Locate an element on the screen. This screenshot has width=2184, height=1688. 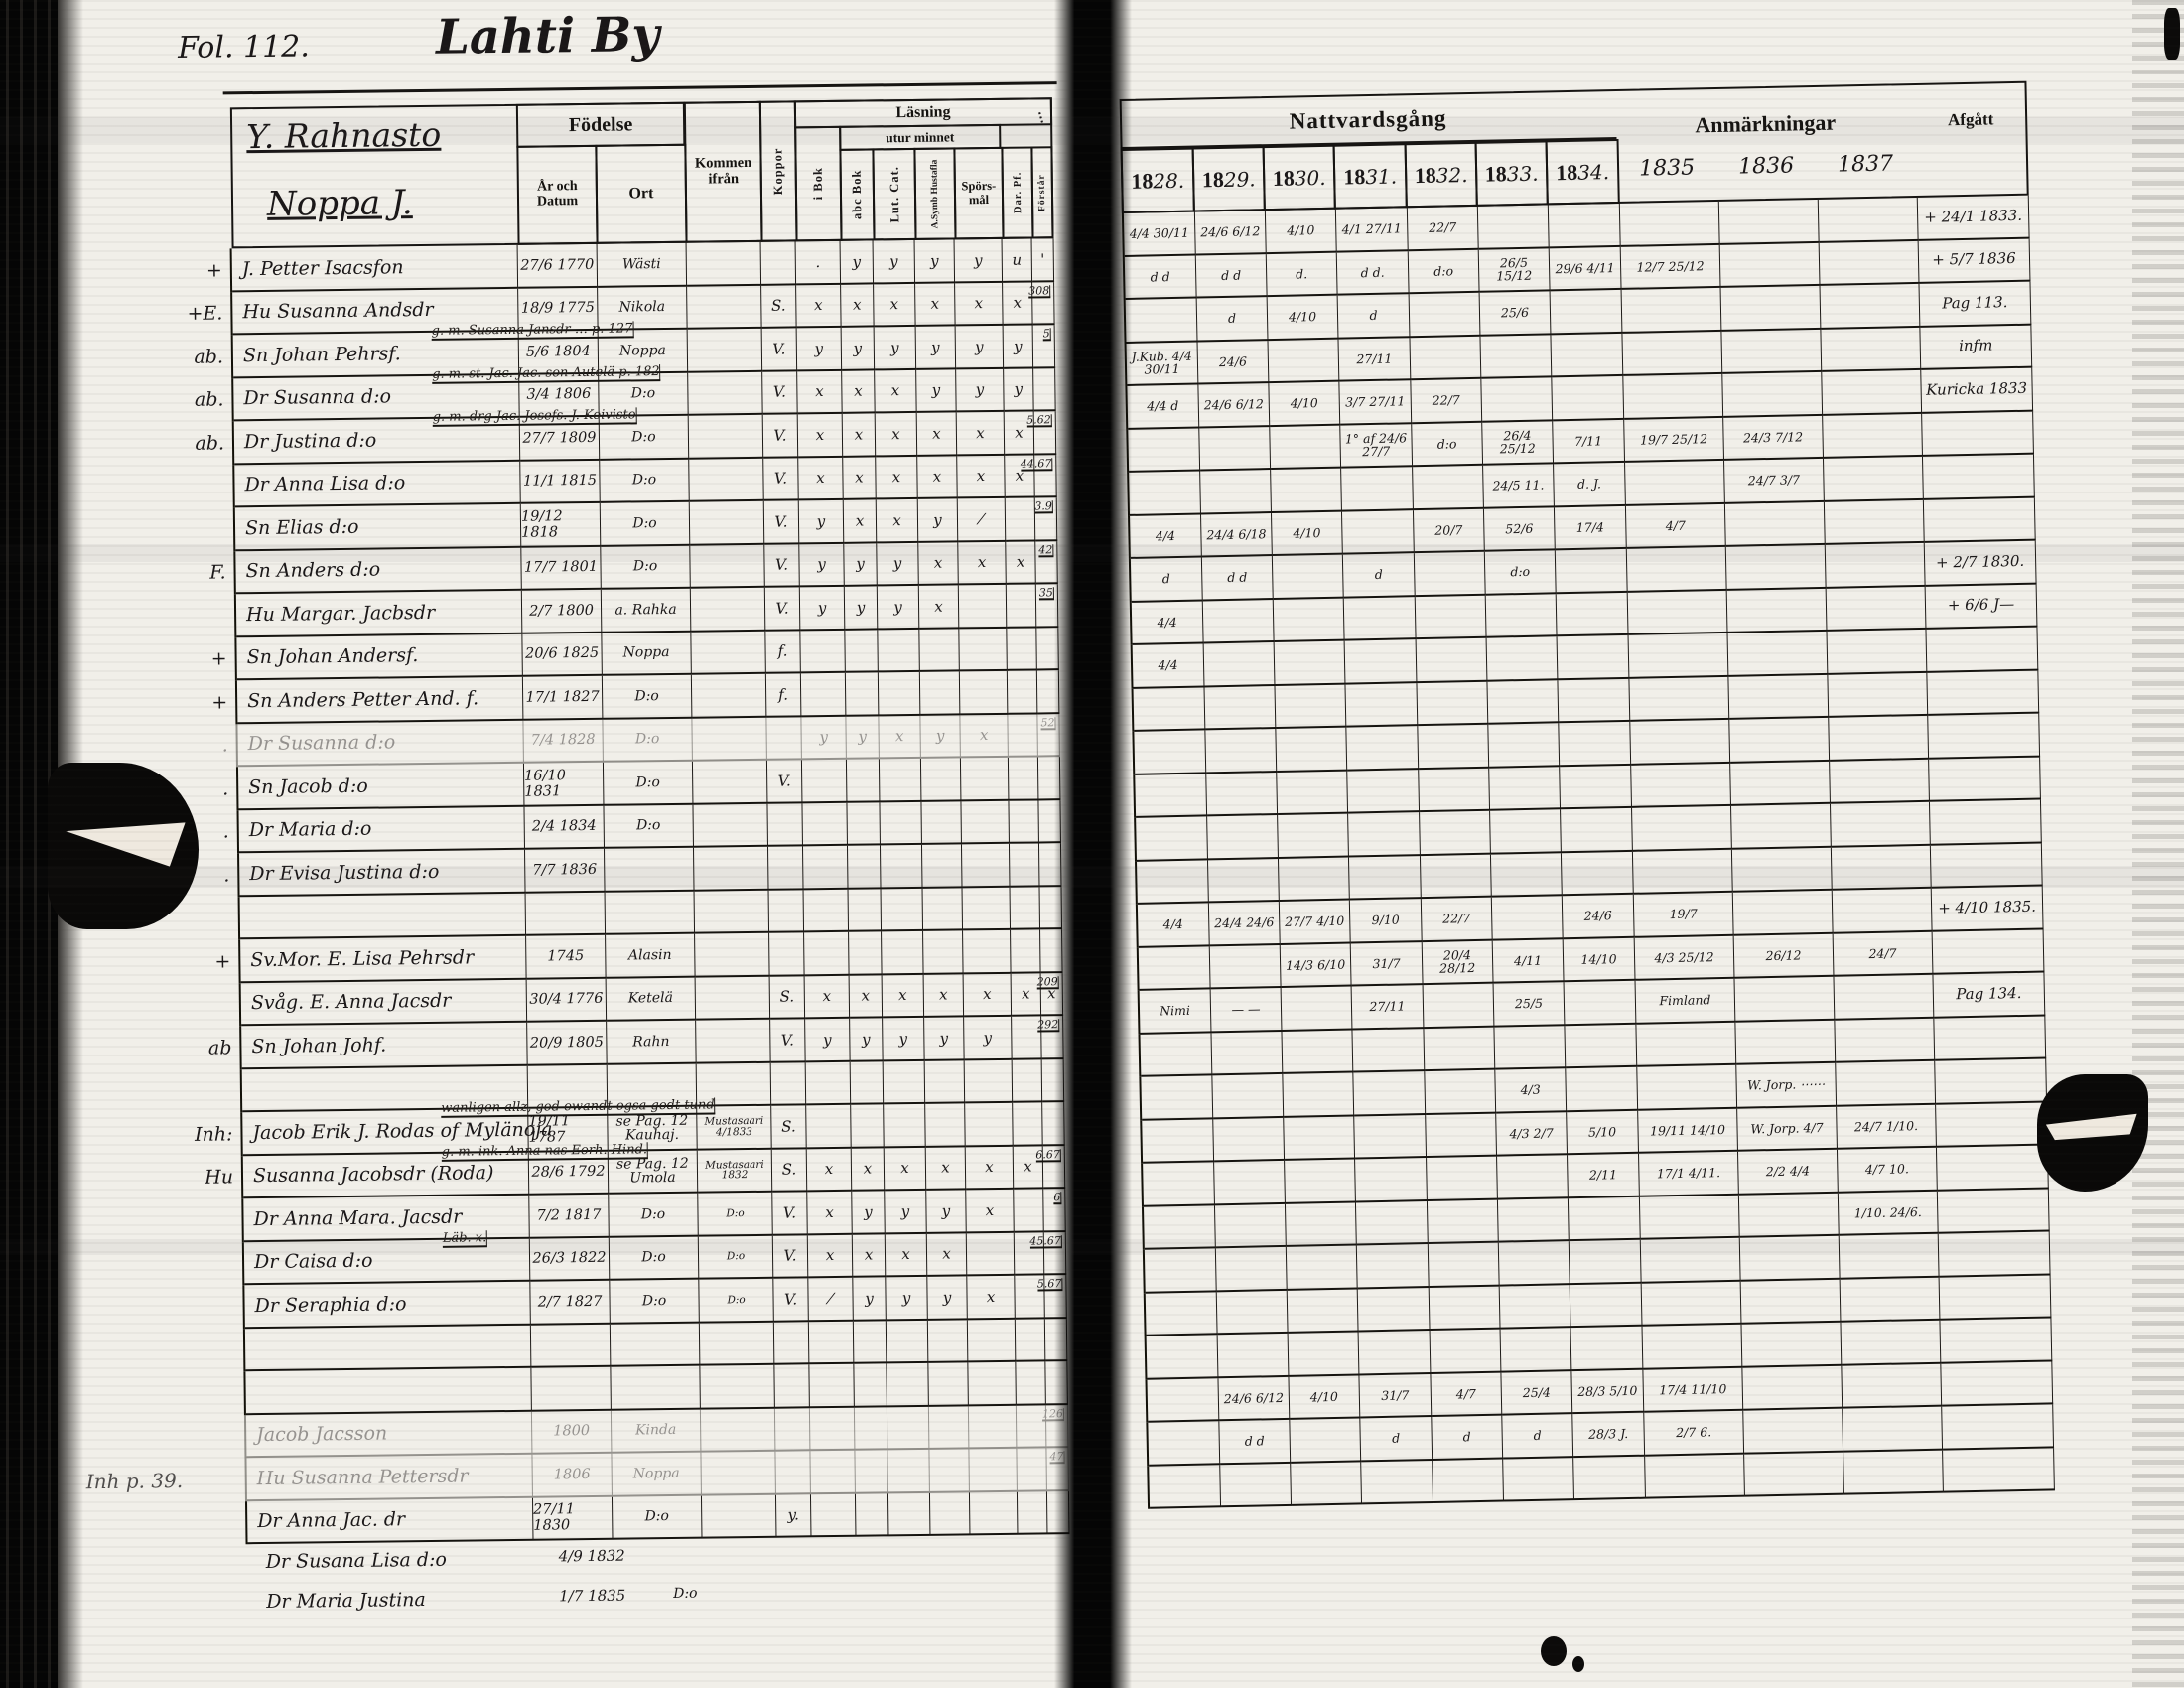
communion-date-cell: W. Jorp. 4/7 is located at coordinates (1787, 1129).